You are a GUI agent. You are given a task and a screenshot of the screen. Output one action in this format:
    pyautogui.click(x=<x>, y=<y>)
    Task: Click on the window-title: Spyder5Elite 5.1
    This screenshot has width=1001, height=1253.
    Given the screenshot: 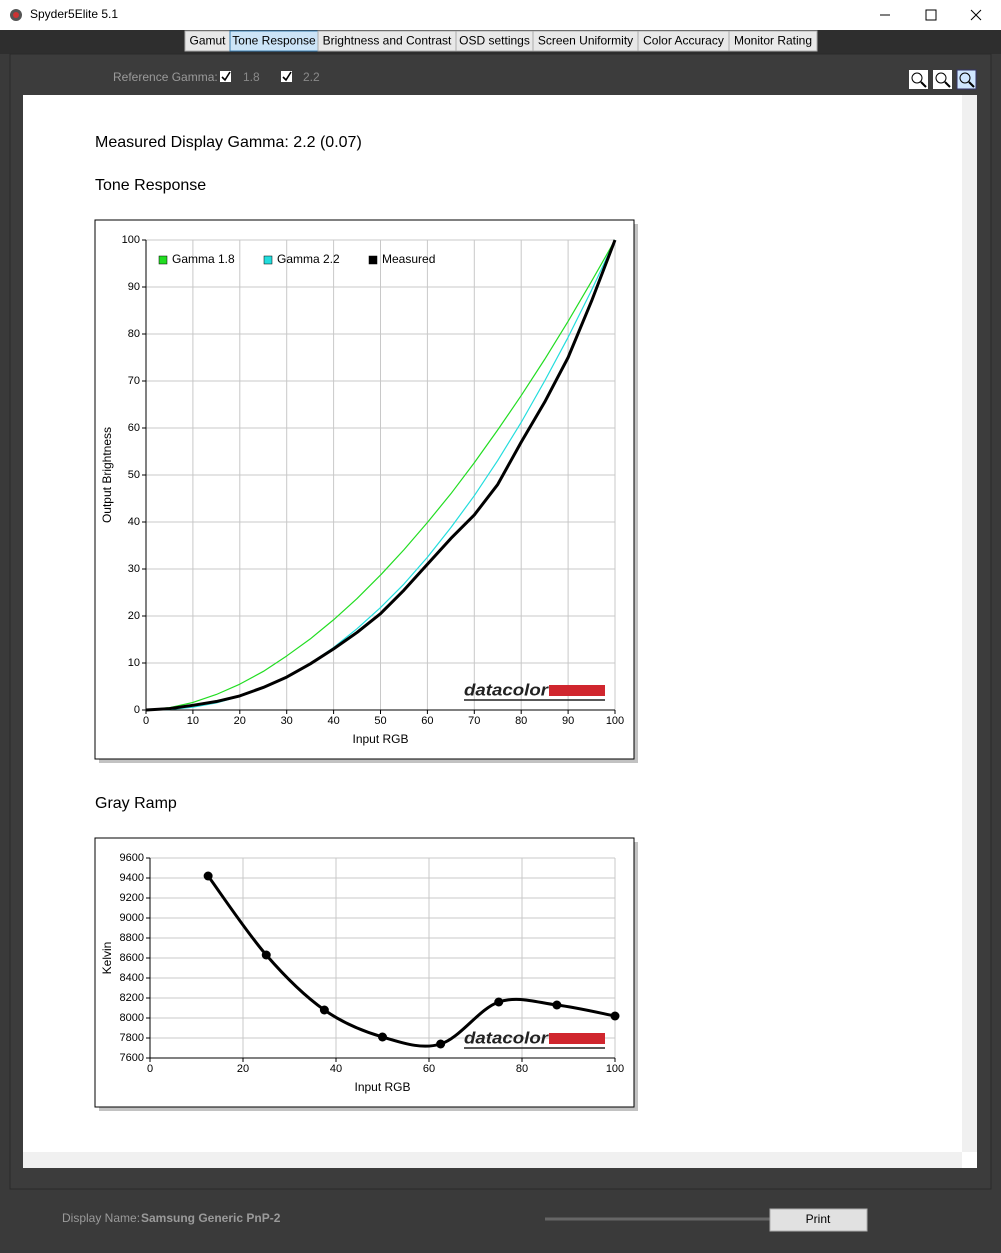 What is the action you would take?
    pyautogui.click(x=74, y=14)
    